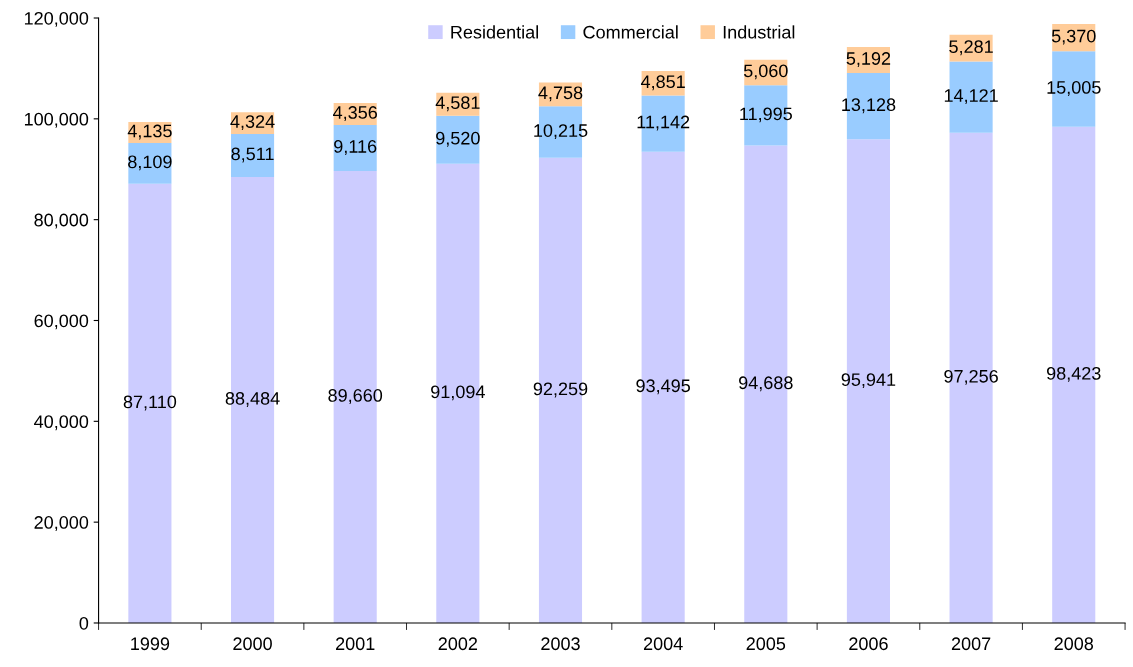 The image size is (1133, 667). I want to click on x-tick-label: 2003, so click(560, 644).